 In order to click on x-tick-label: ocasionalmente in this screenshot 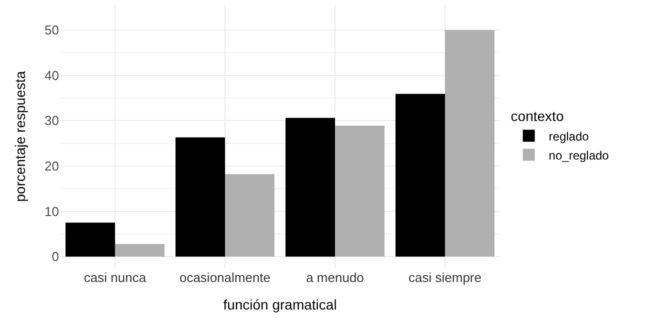, I will do `click(225, 277)`.